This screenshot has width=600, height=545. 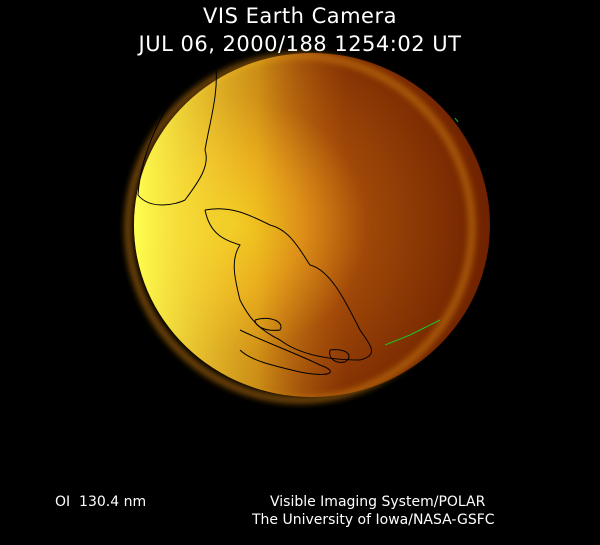 I want to click on institution-label: The University of Iowa/NASA-GSFC, so click(x=373, y=520).